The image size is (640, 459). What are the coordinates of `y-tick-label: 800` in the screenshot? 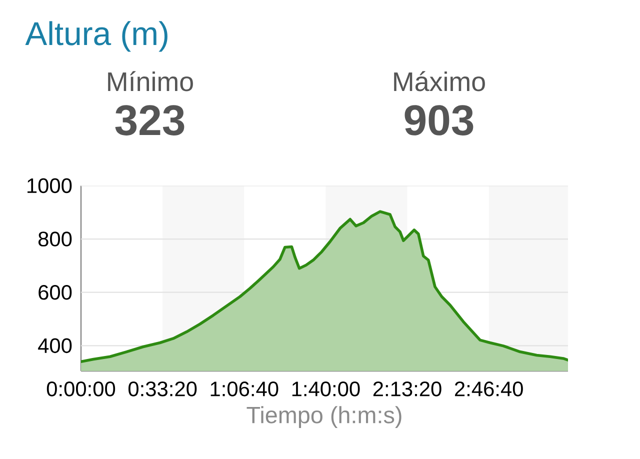 It's located at (55, 239).